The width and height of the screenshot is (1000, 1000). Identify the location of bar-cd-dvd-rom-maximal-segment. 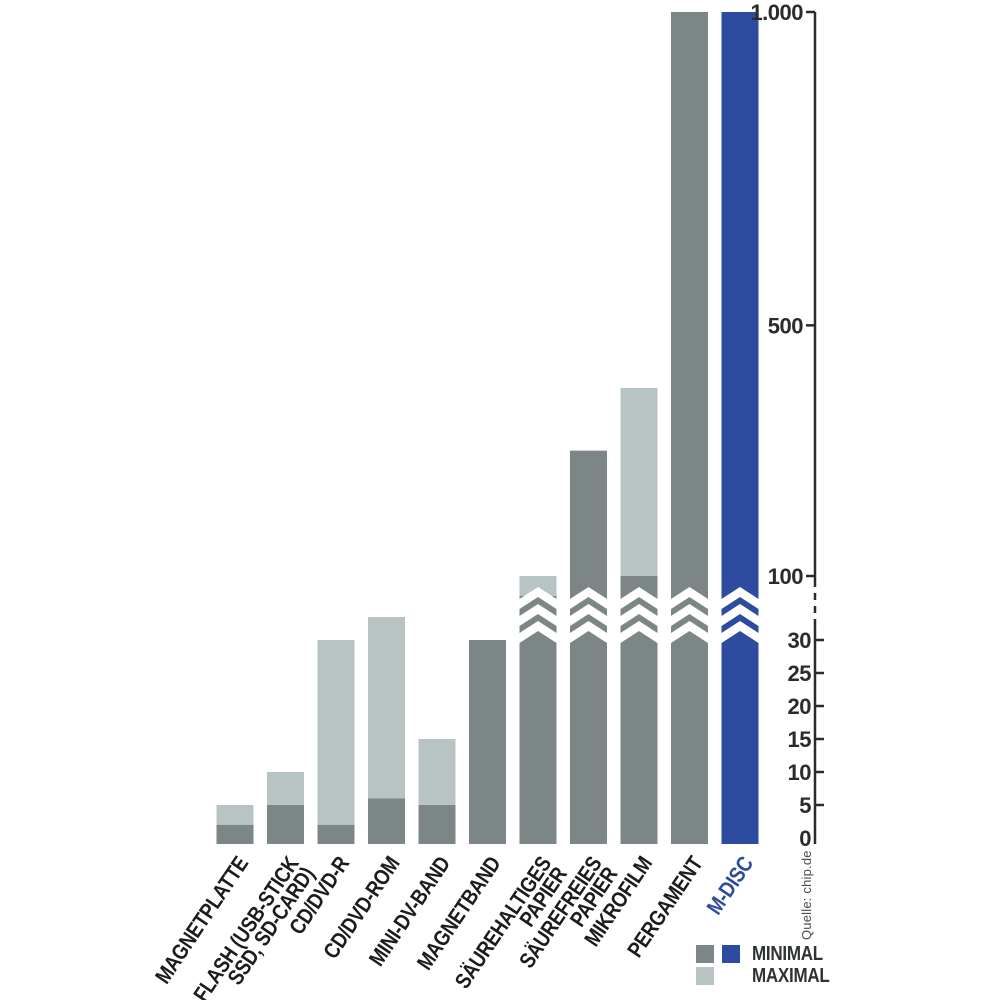
(386, 708).